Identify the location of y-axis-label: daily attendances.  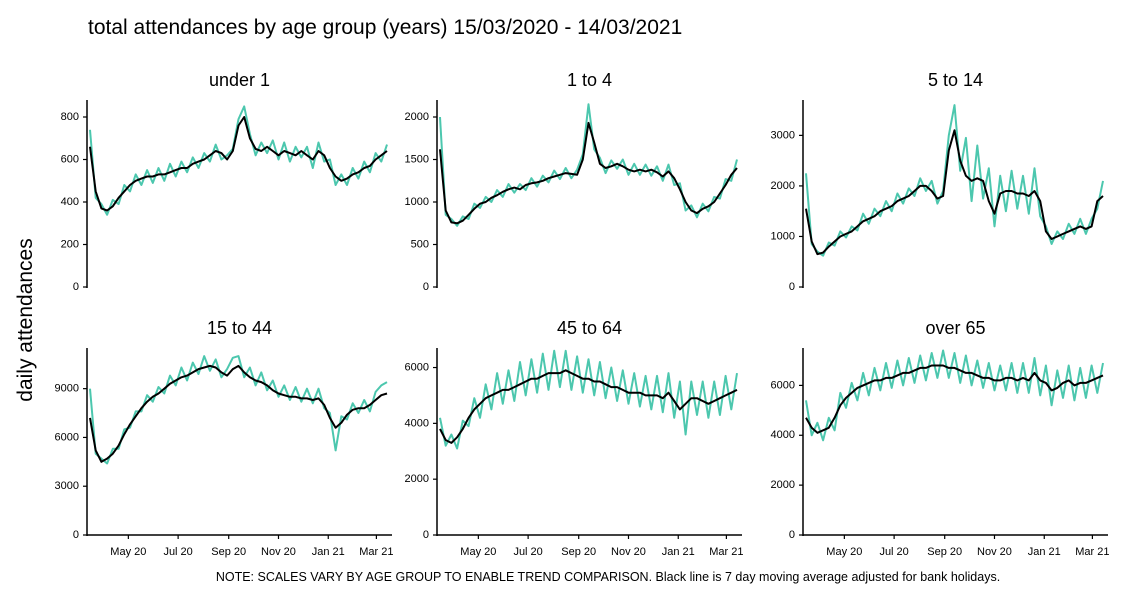
(25, 319).